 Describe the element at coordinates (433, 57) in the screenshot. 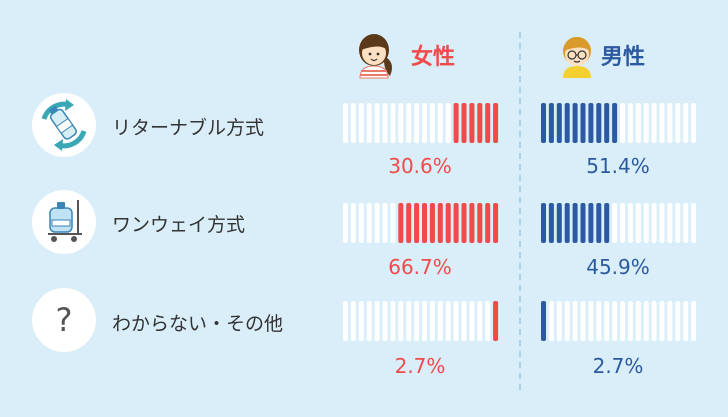

I see `legend-female: 女性` at that location.